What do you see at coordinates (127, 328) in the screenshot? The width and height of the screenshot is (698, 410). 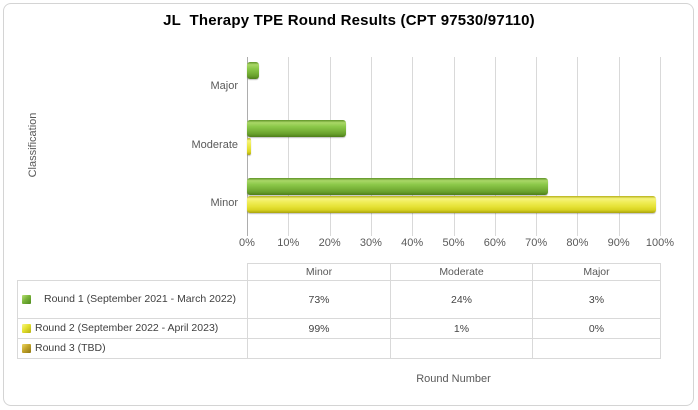 I see `row-label-text: Round 2 (September 2022 - April 2023)` at bounding box center [127, 328].